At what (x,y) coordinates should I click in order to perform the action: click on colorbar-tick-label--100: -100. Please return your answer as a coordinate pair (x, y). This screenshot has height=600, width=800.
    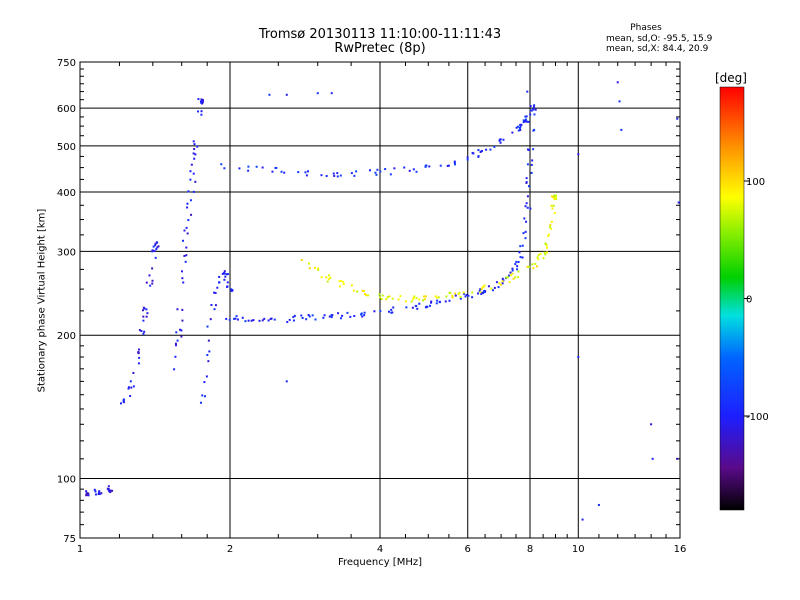
    Looking at the image, I should click on (757, 417).